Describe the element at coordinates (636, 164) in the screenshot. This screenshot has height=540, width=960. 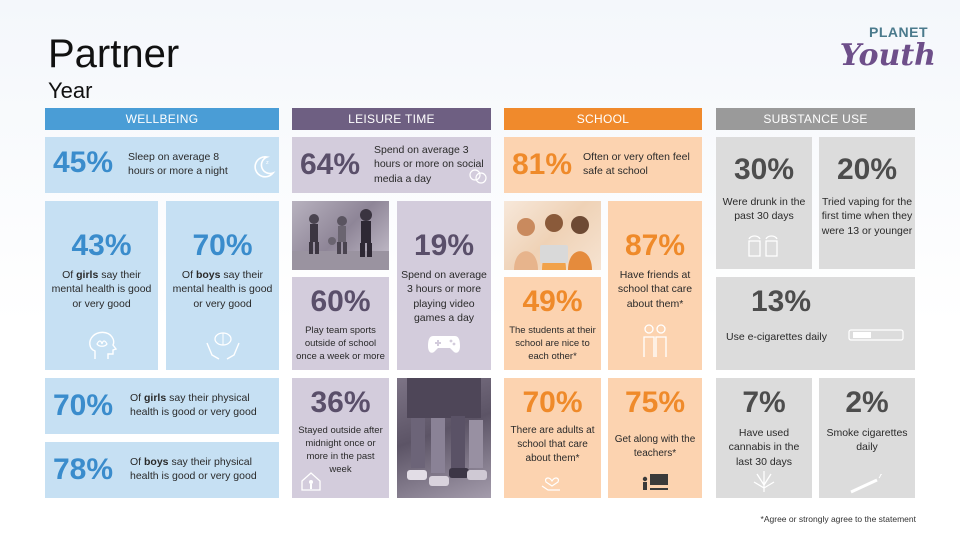
I see `stat-text: Often or very often feel safe at school` at that location.